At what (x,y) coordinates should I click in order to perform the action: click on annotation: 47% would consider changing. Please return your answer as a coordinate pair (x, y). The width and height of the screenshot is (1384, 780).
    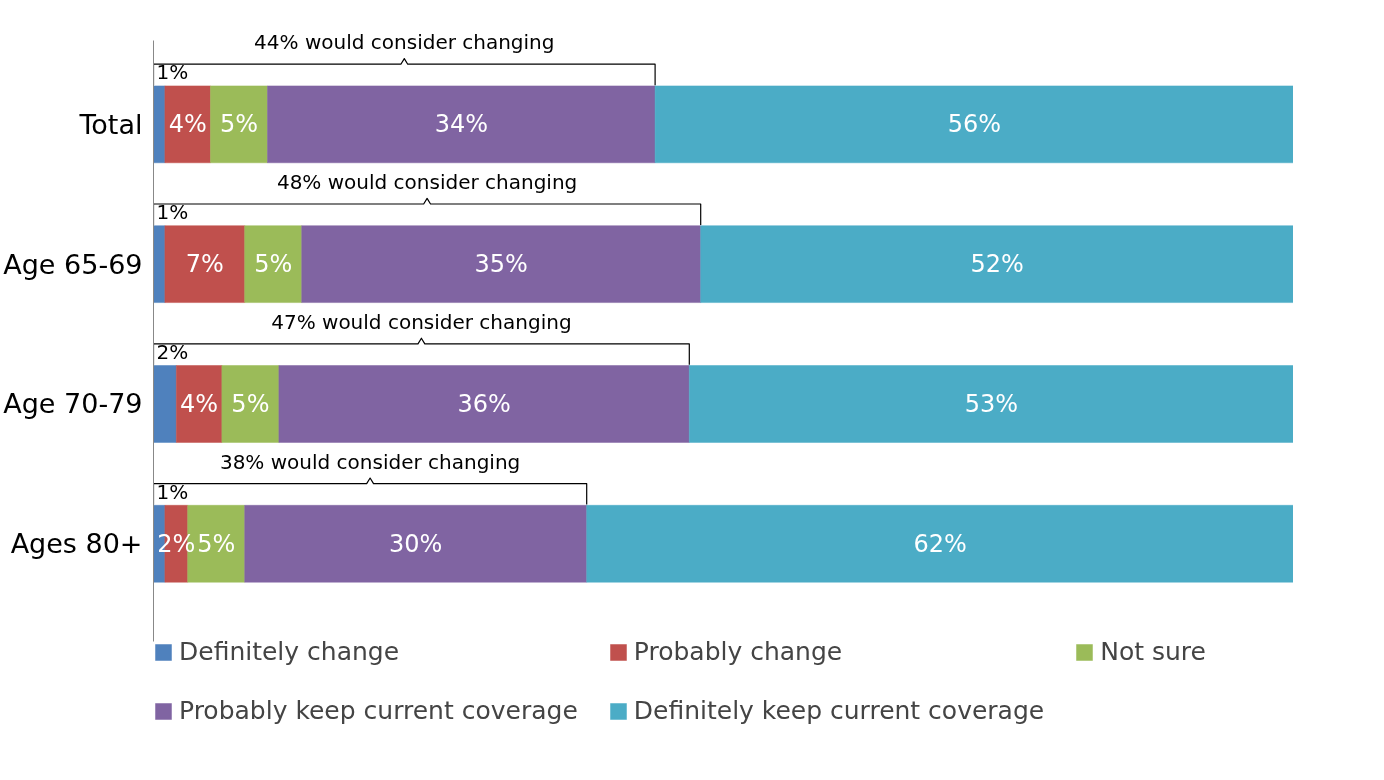
    Looking at the image, I should click on (421, 322).